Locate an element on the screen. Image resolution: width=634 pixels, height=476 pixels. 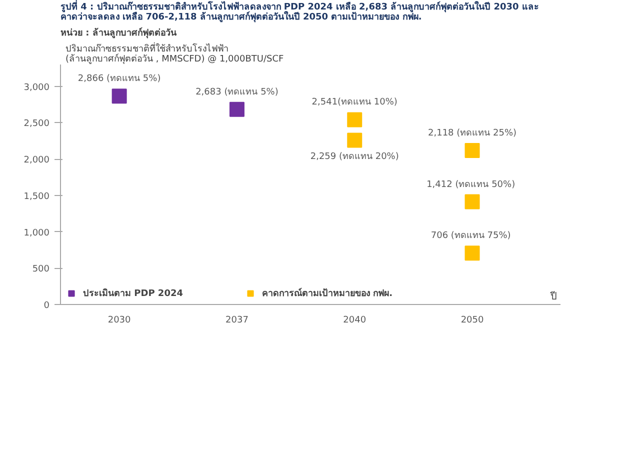
y-tick-label: 3,000 is located at coordinates (37, 87).